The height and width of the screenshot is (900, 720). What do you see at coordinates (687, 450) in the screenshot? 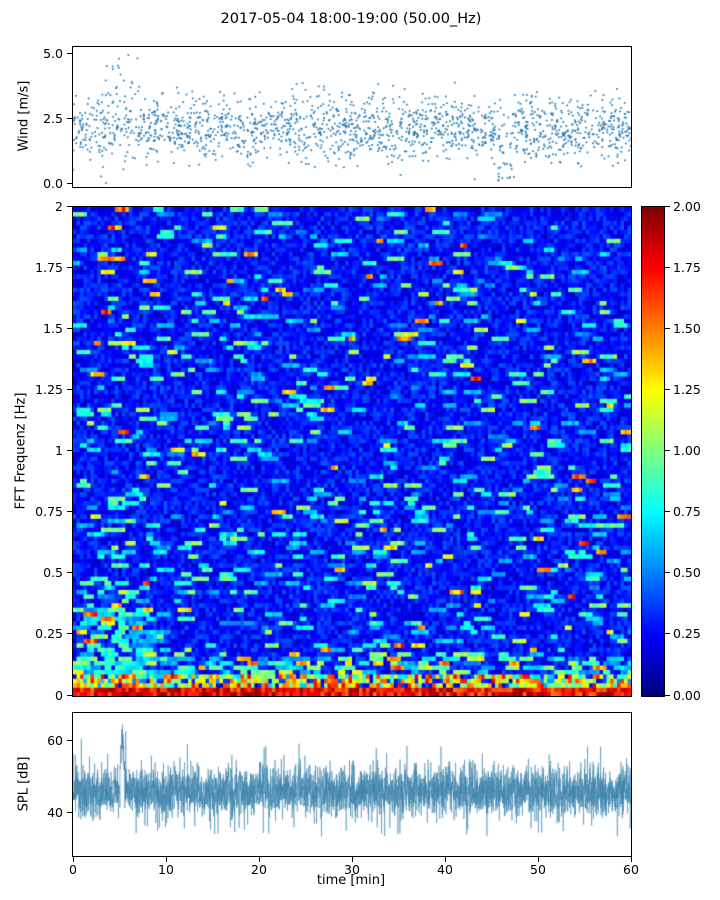
I see `colorbar-tick-label: 1.00` at bounding box center [687, 450].